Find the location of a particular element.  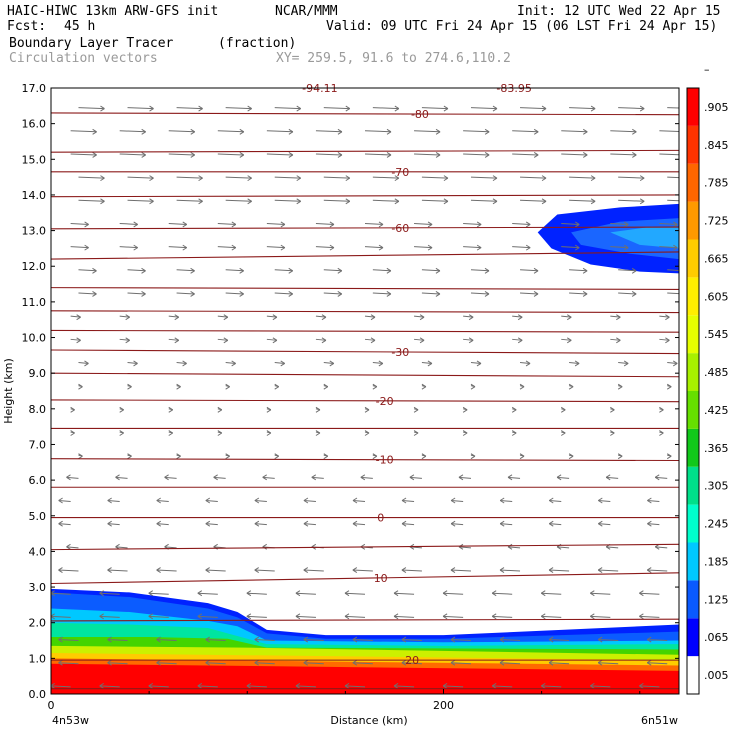

colorbar-label: .245 is located at coordinates (716, 524).